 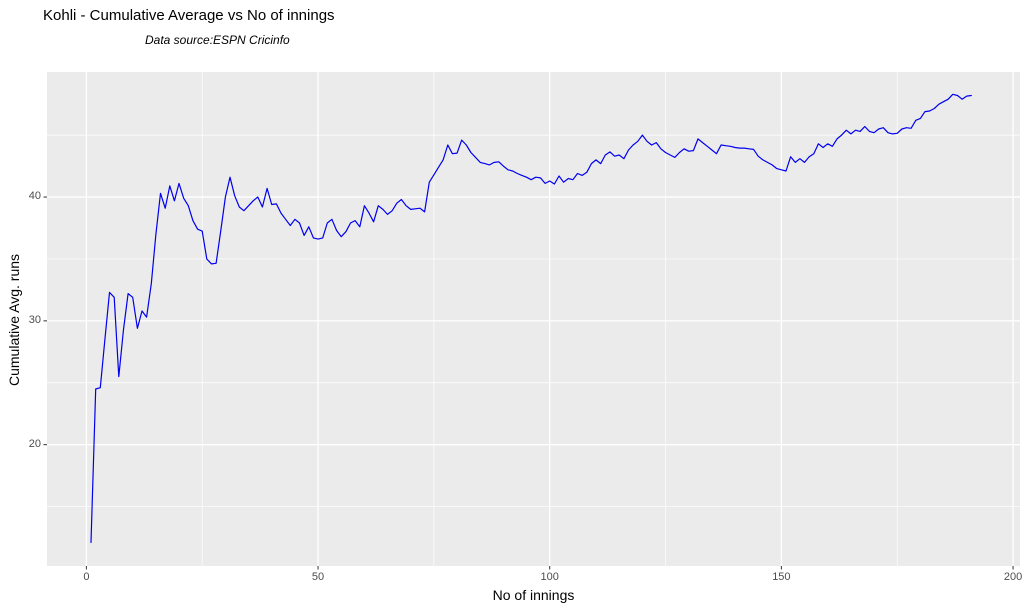 I want to click on y-axis-title: Cumulative Avg. runs, so click(x=14, y=320).